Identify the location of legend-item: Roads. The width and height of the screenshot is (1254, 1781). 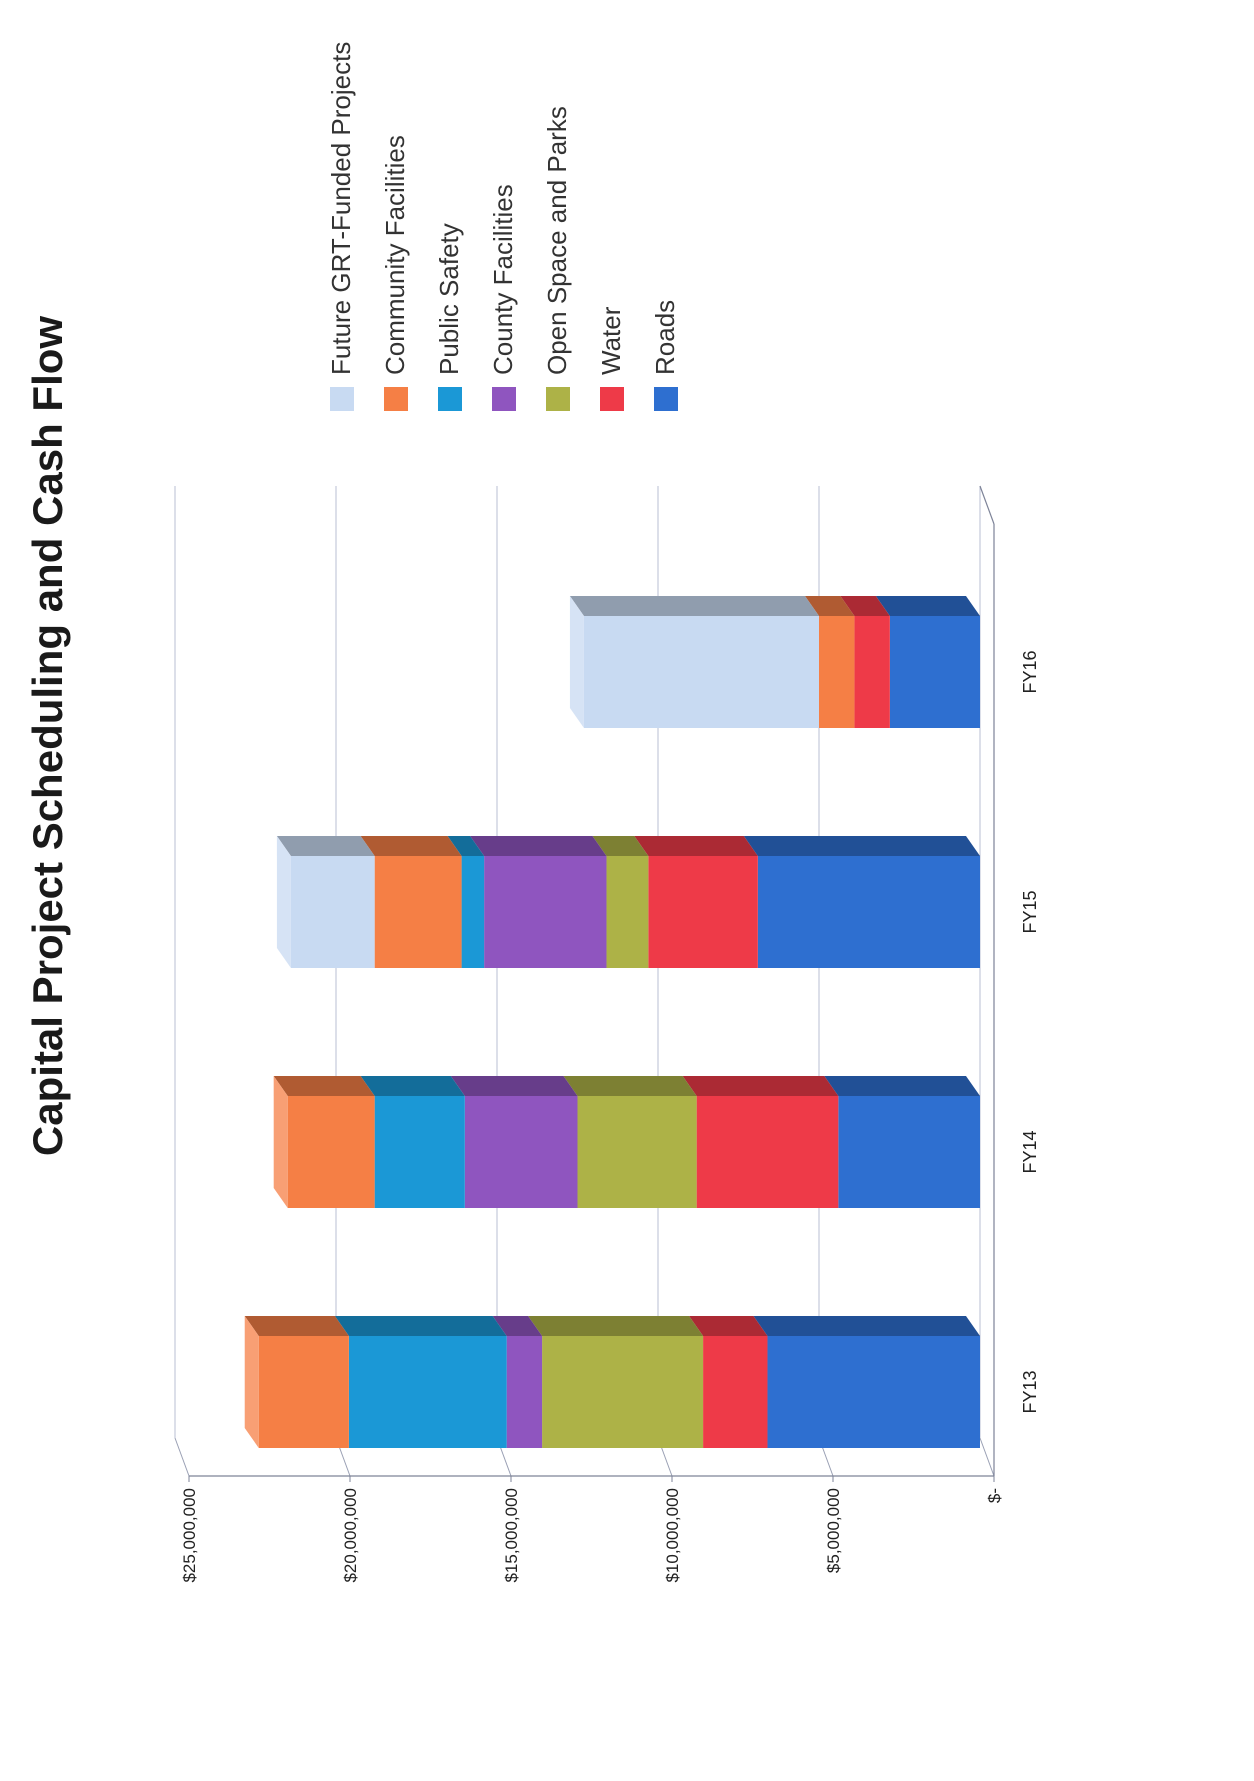
(665, 355).